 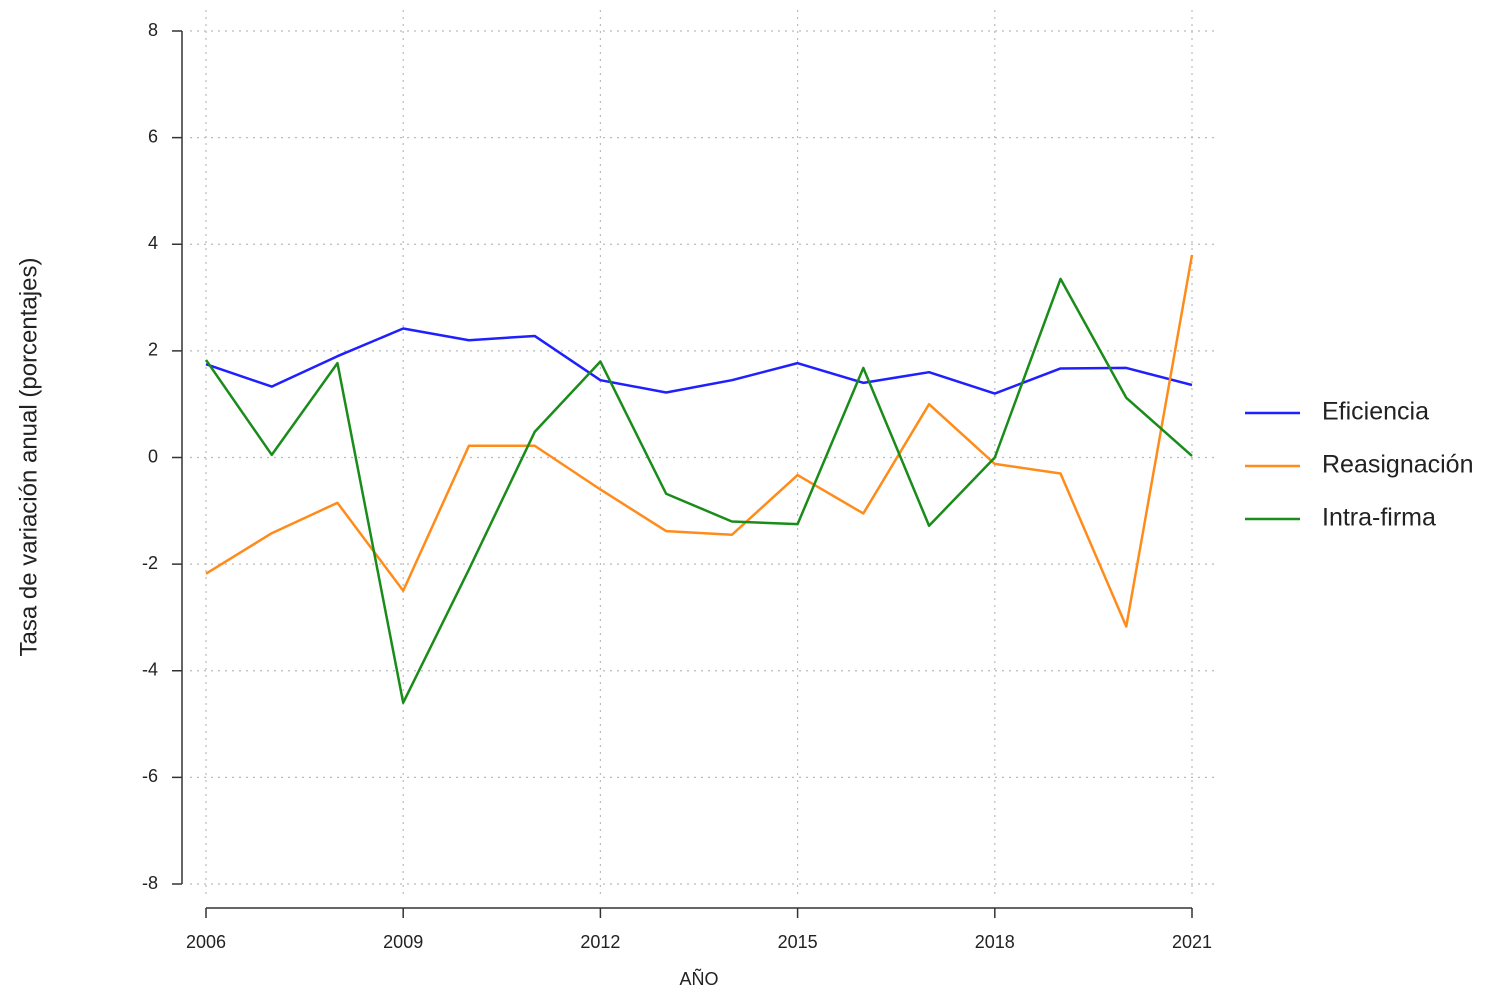 What do you see at coordinates (150, 883) in the screenshot?
I see `y-tick-label: -8` at bounding box center [150, 883].